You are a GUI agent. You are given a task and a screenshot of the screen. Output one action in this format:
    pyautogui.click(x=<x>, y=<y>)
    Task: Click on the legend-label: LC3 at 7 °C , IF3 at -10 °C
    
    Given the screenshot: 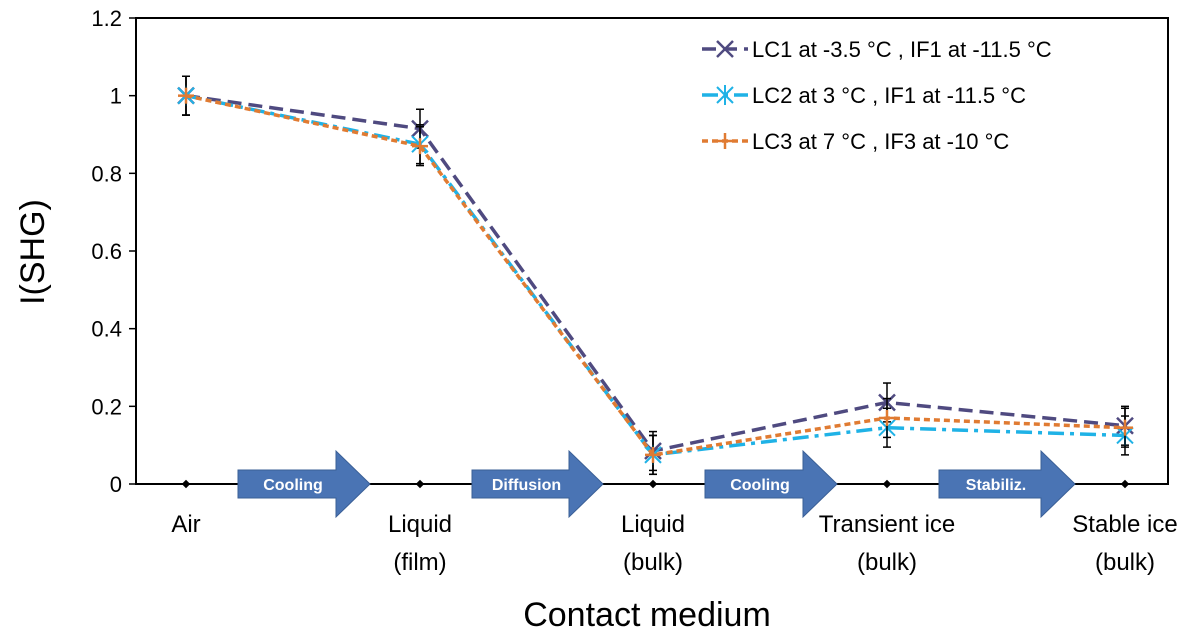 What is the action you would take?
    pyautogui.click(x=880, y=141)
    